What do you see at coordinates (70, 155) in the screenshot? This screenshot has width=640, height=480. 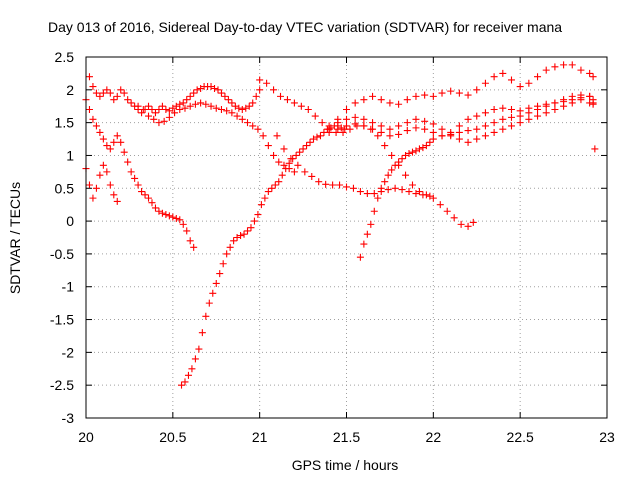 I see `y-tick-label: 1` at bounding box center [70, 155].